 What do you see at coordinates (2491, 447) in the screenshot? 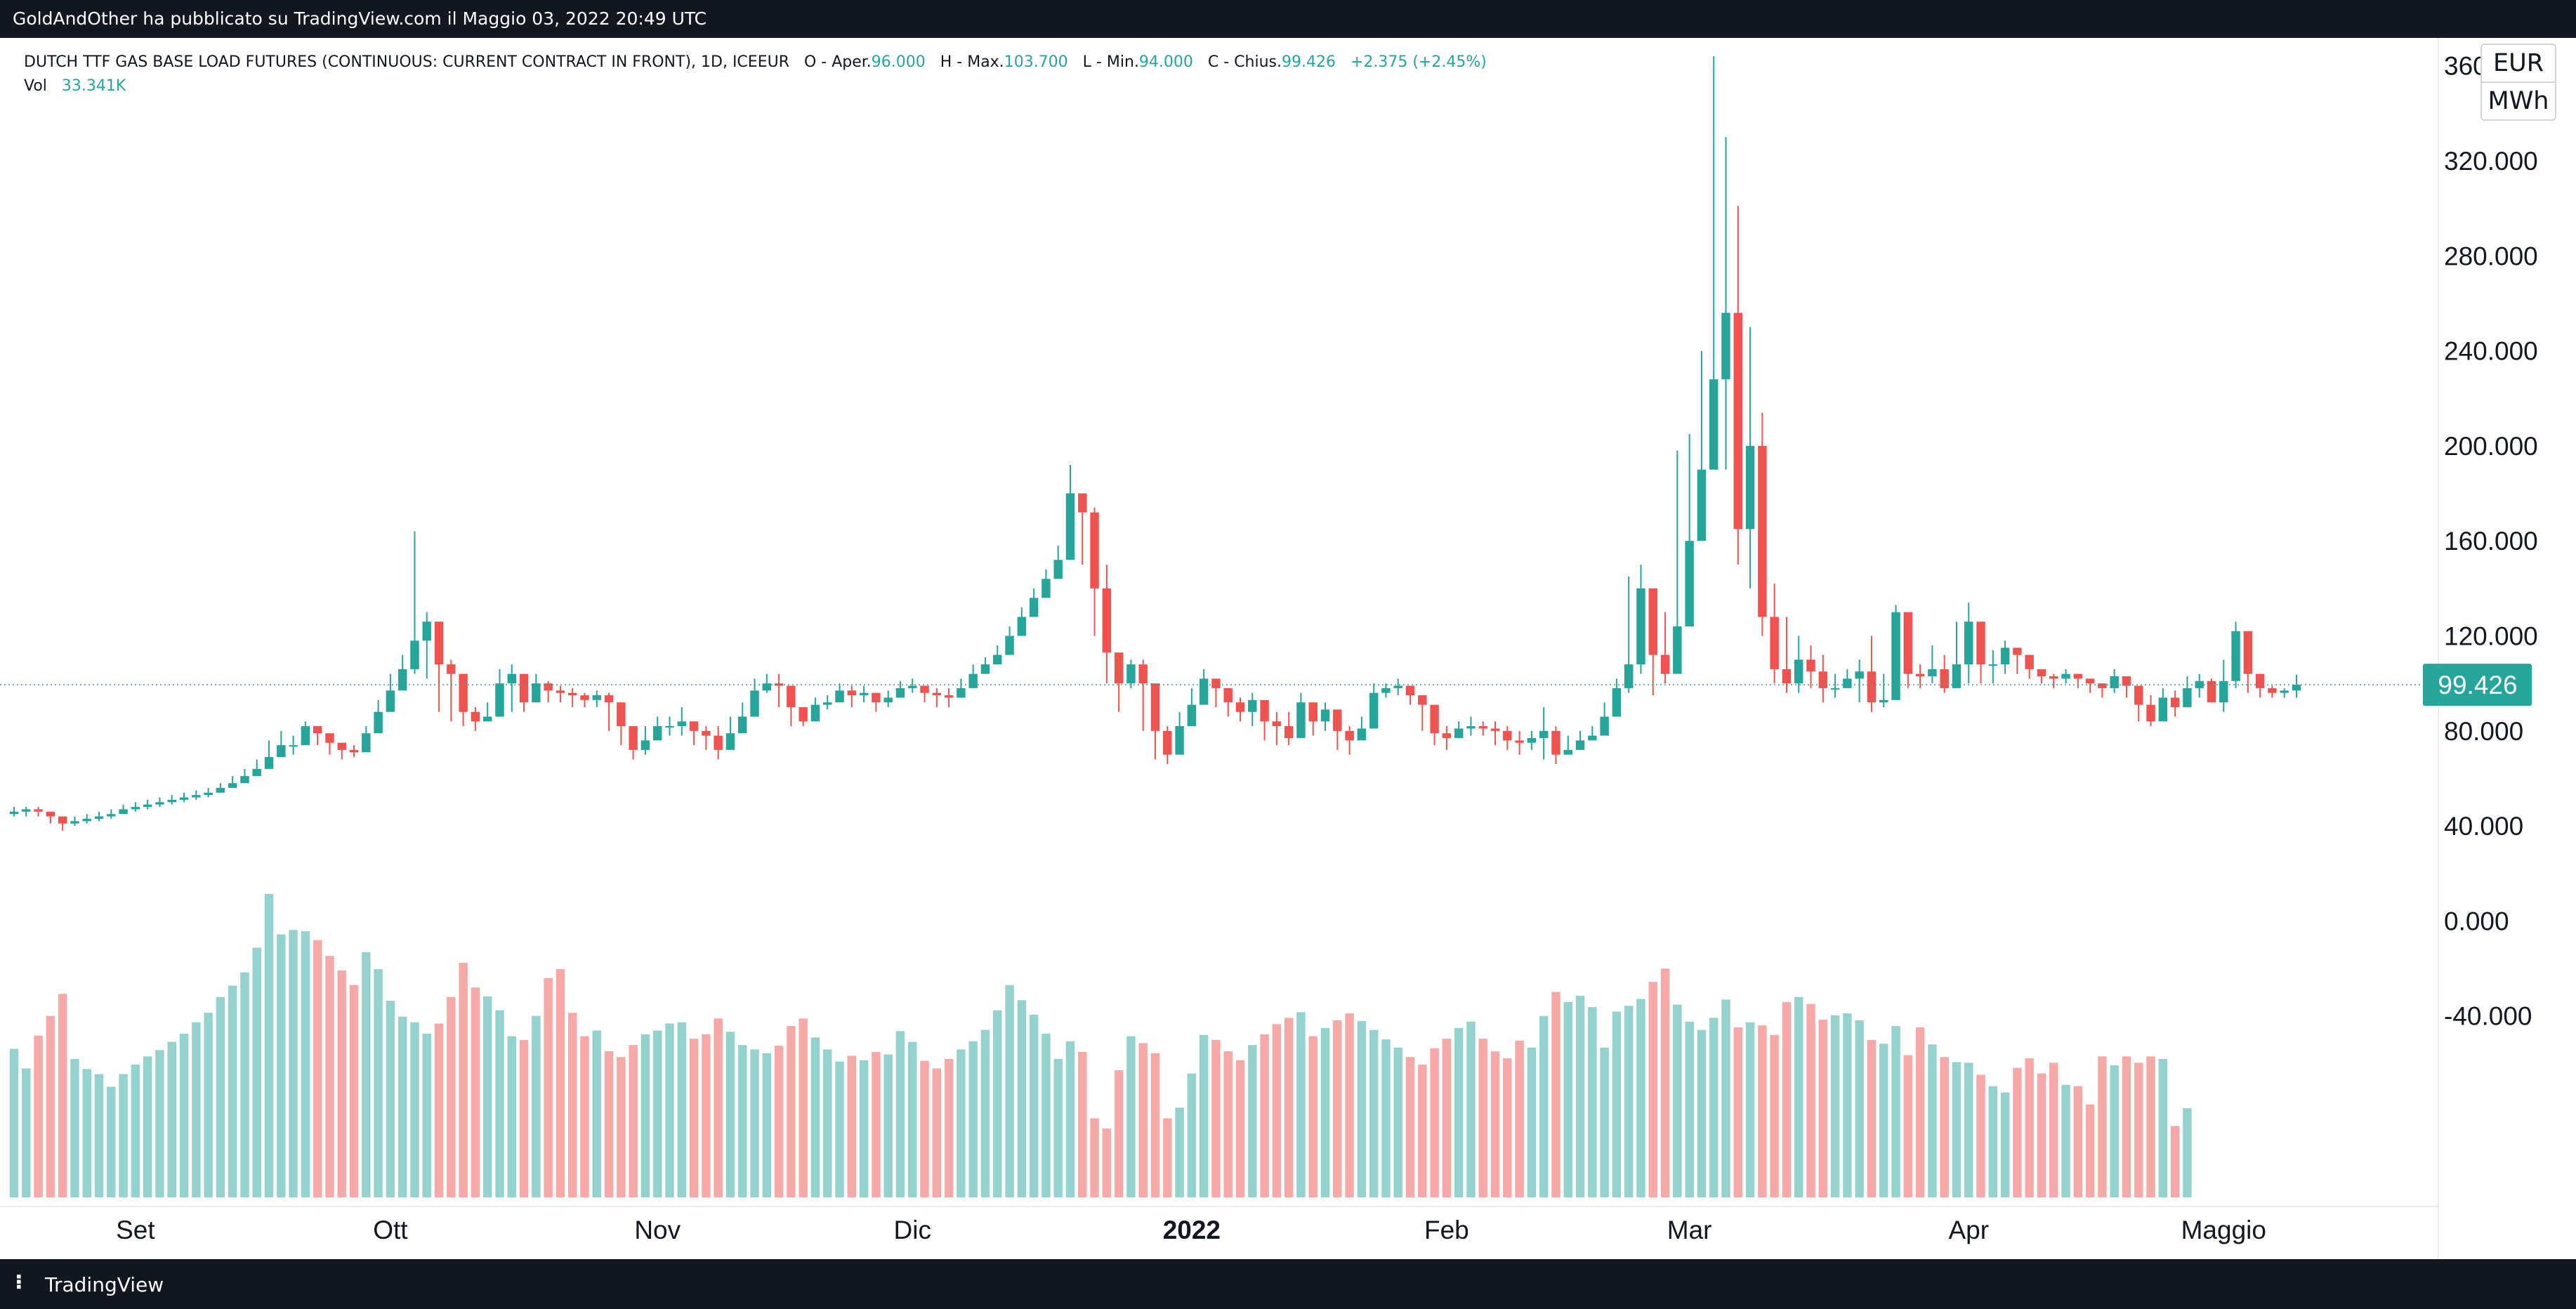
I see `y-tick-label: 200.000` at bounding box center [2491, 447].